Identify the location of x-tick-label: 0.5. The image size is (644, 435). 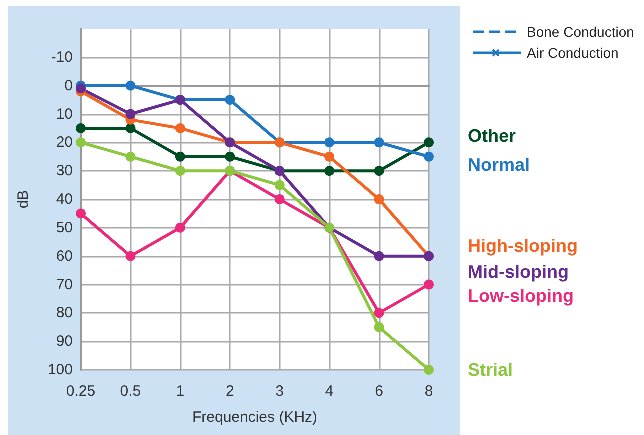
(131, 391).